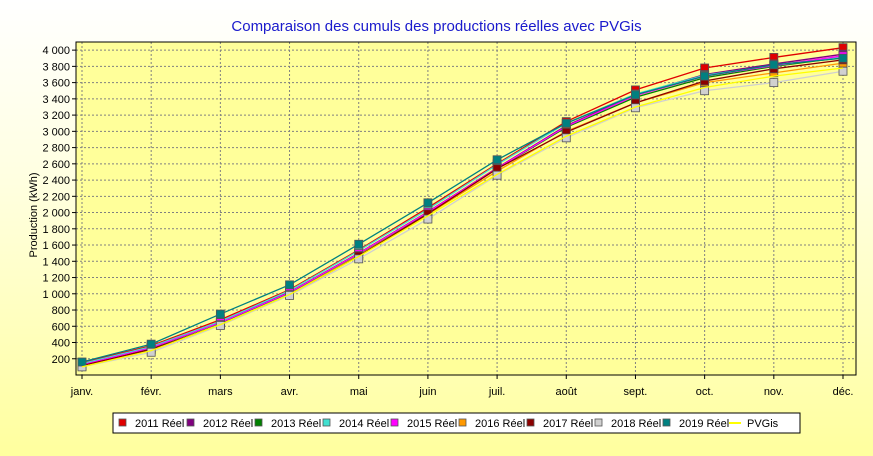  I want to click on legend-item: 2017 Réel, so click(559, 424).